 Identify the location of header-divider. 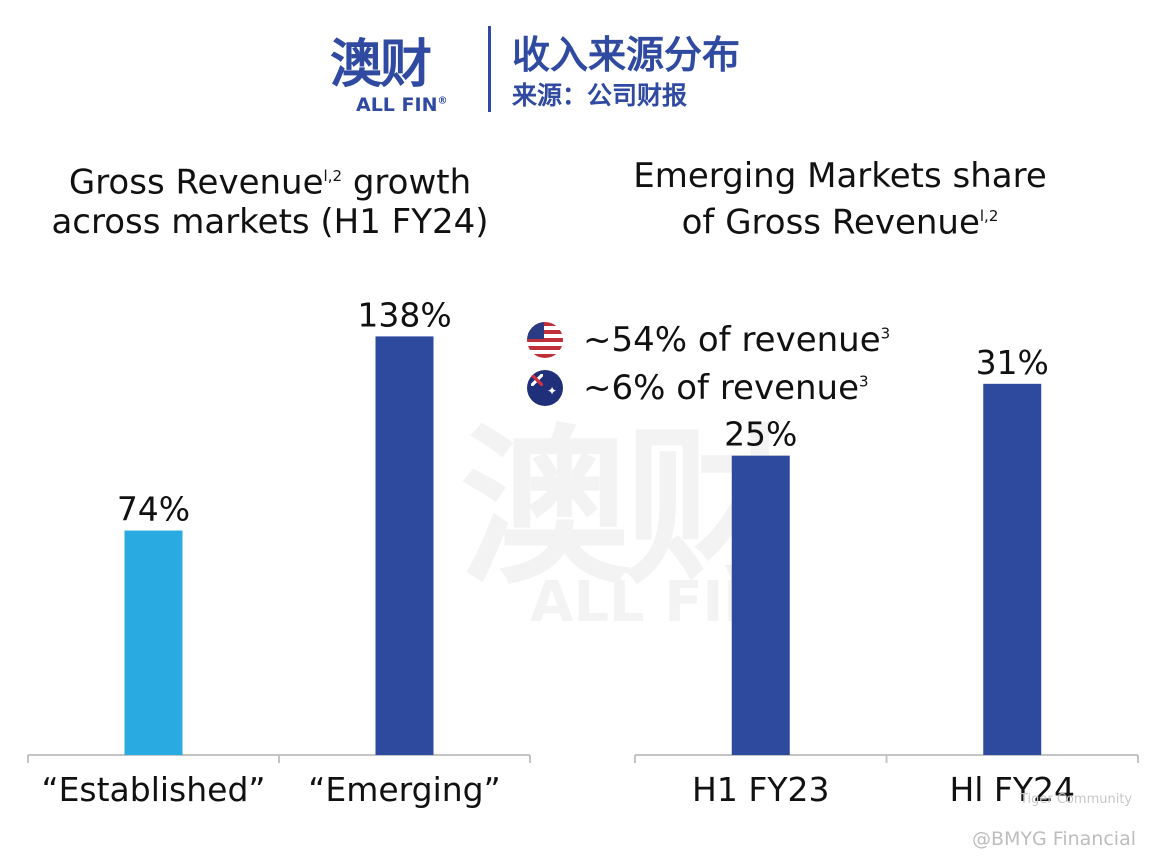
(489, 69).